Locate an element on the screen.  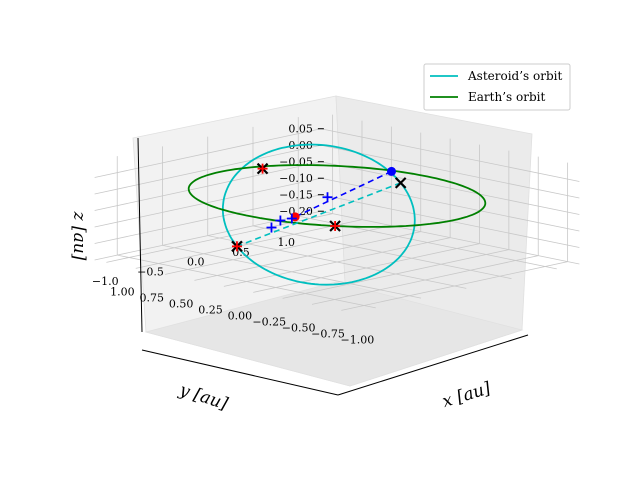
dashed-connector-line is located at coordinates (343, 194).